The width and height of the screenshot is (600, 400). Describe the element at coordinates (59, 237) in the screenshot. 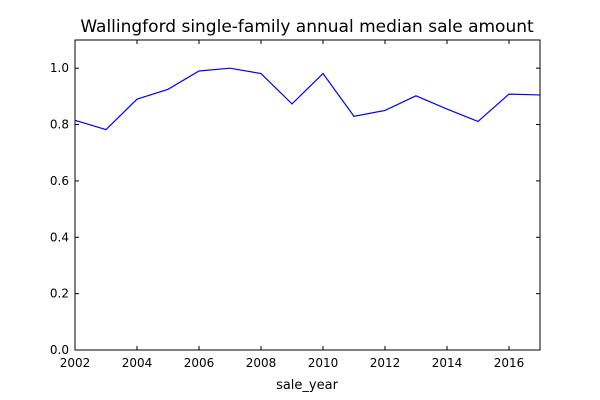

I see `y-tick-label: 0.4` at that location.